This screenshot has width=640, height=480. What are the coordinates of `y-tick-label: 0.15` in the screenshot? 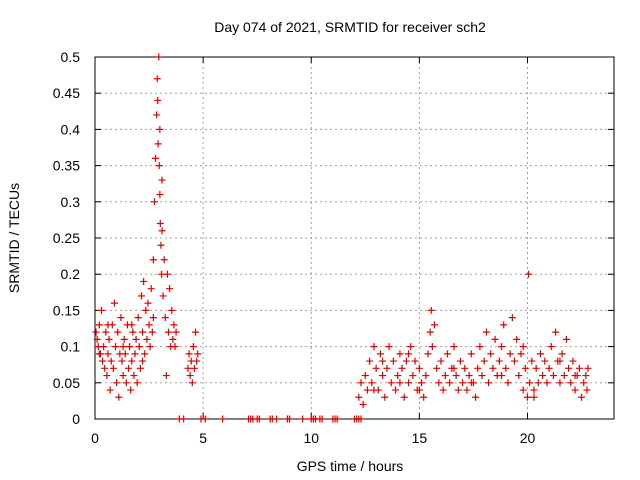 It's located at (66, 310).